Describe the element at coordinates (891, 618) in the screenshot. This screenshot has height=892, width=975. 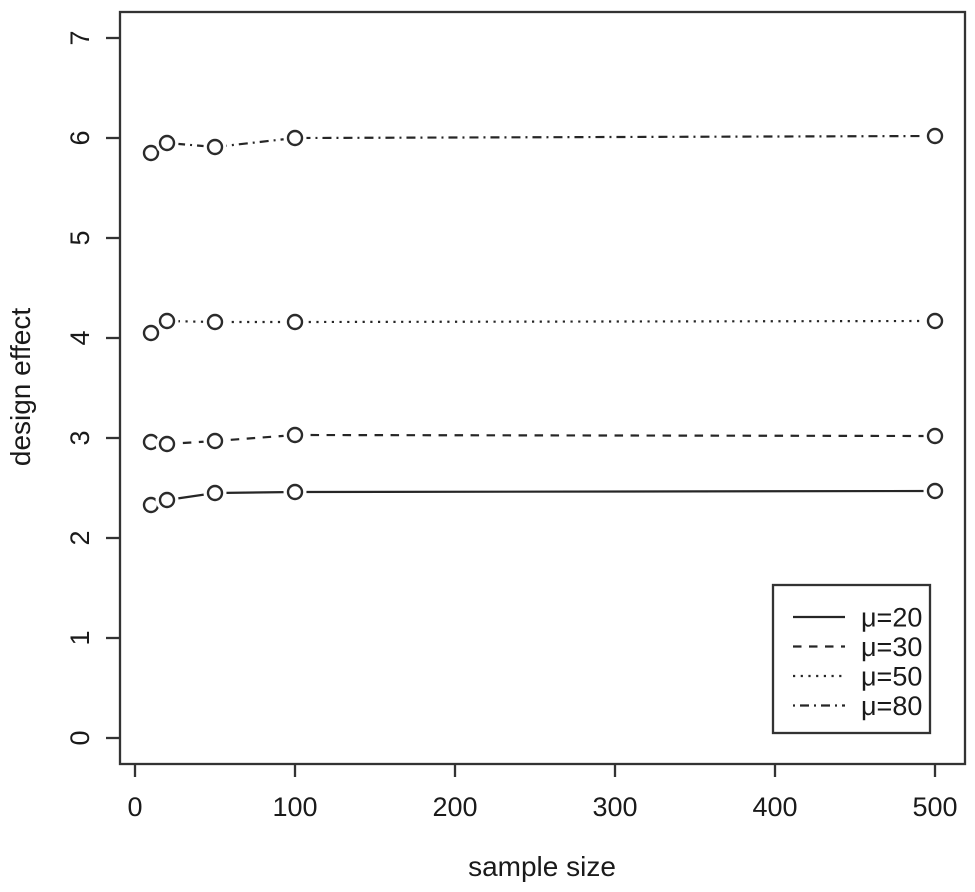
I see `legend-label: μ=20` at that location.